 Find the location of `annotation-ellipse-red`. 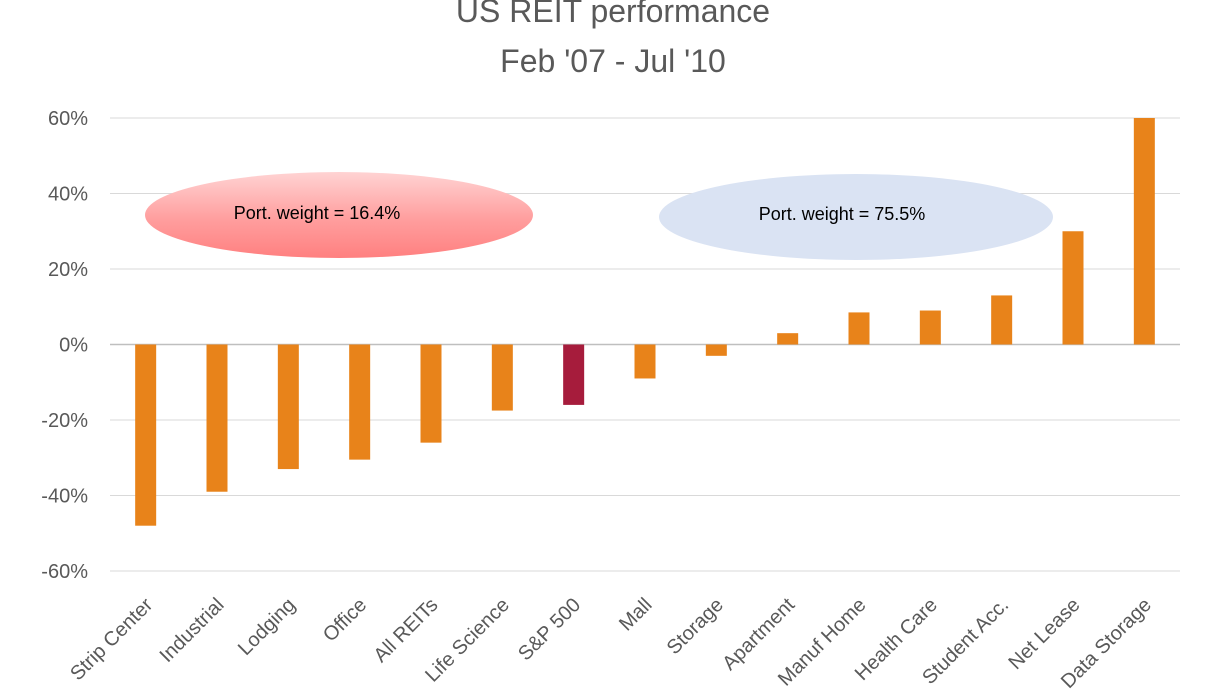

annotation-ellipse-red is located at coordinates (339, 215).